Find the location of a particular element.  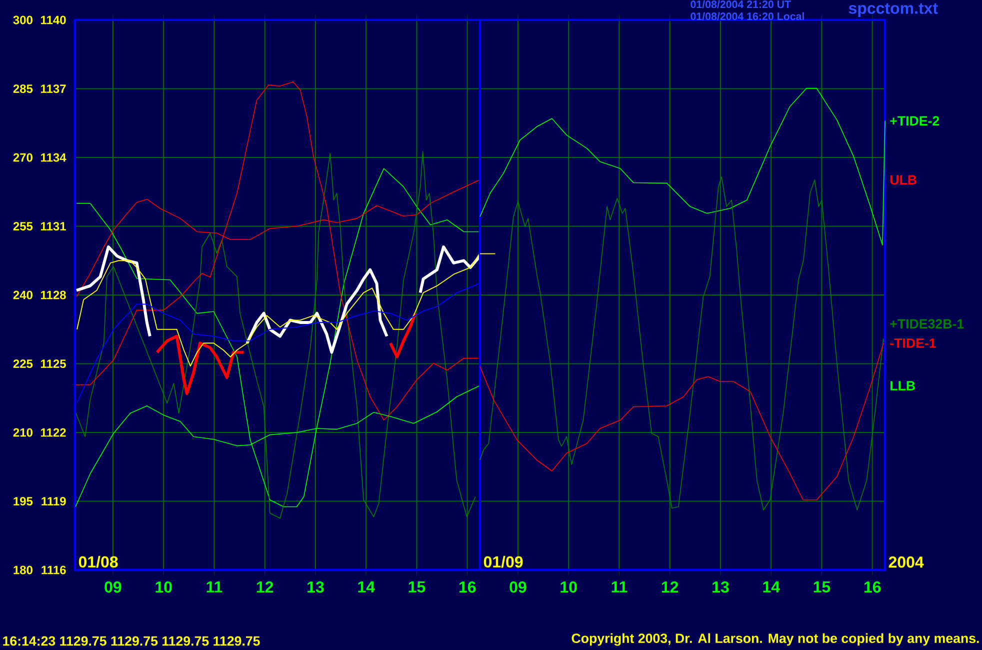

y-tick-label: 210 is located at coordinates (22, 432).